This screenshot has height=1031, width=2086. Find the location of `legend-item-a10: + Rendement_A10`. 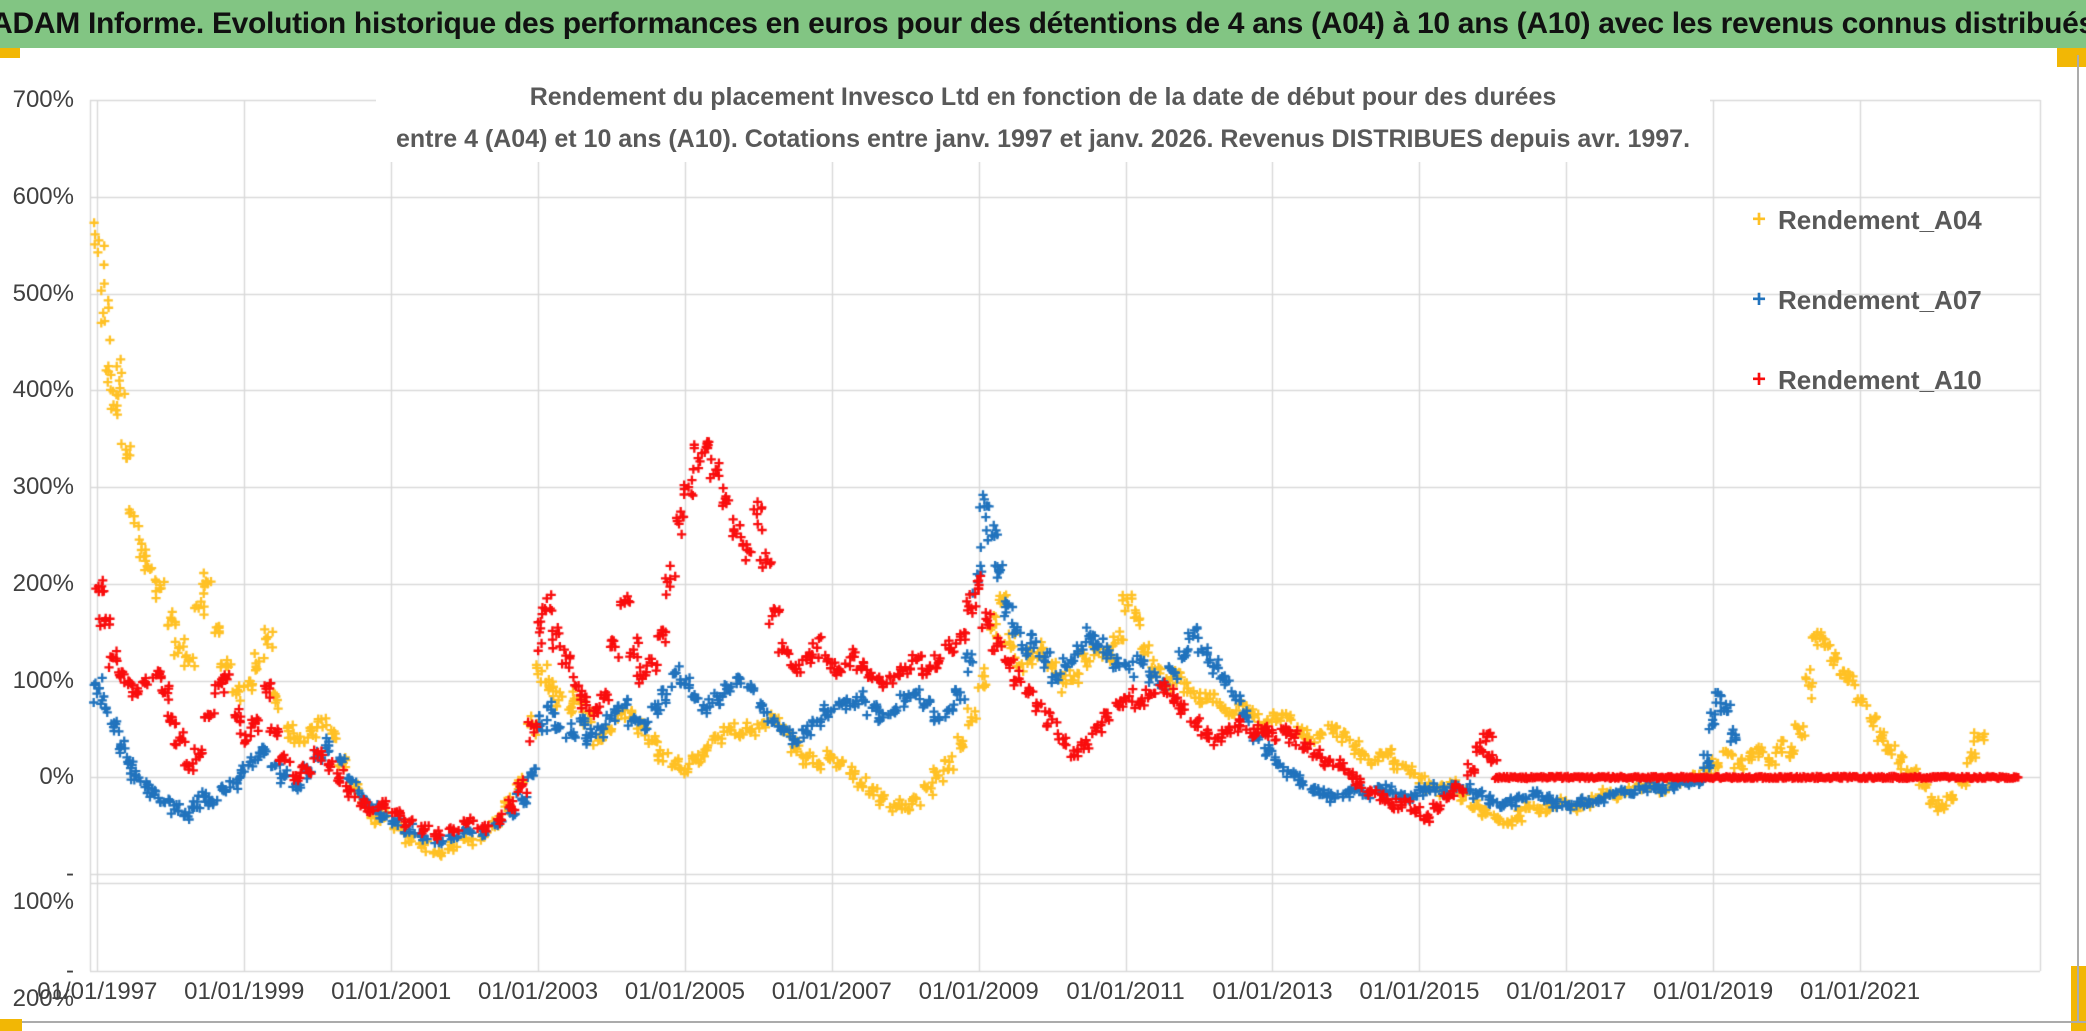

legend-item-a10: + Rendement_A10 is located at coordinates (1867, 380).